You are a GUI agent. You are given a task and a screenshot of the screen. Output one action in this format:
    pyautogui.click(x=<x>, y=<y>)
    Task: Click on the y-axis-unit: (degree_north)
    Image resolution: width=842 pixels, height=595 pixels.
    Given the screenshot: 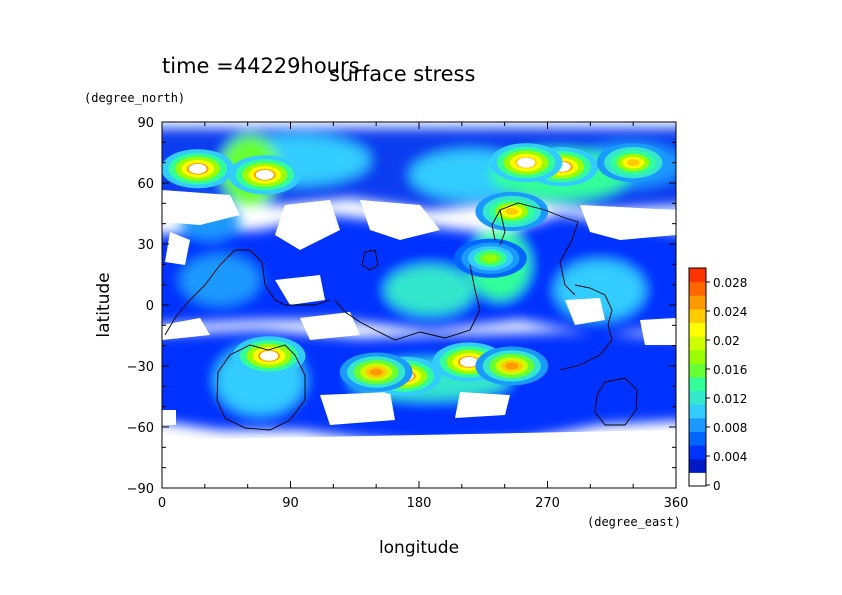 What is the action you would take?
    pyautogui.click(x=134, y=98)
    